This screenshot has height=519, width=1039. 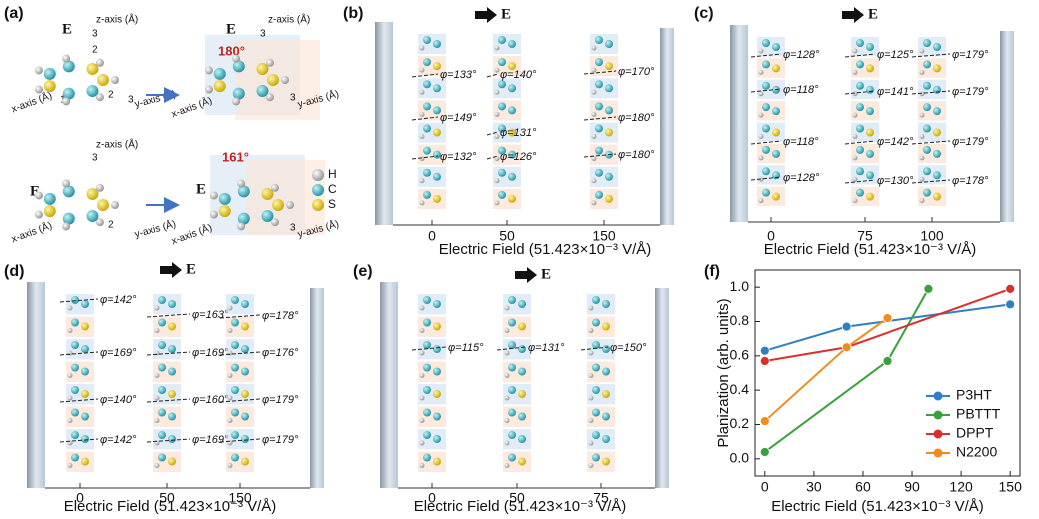 I want to click on angle-label: φ=131°, so click(x=518, y=133).